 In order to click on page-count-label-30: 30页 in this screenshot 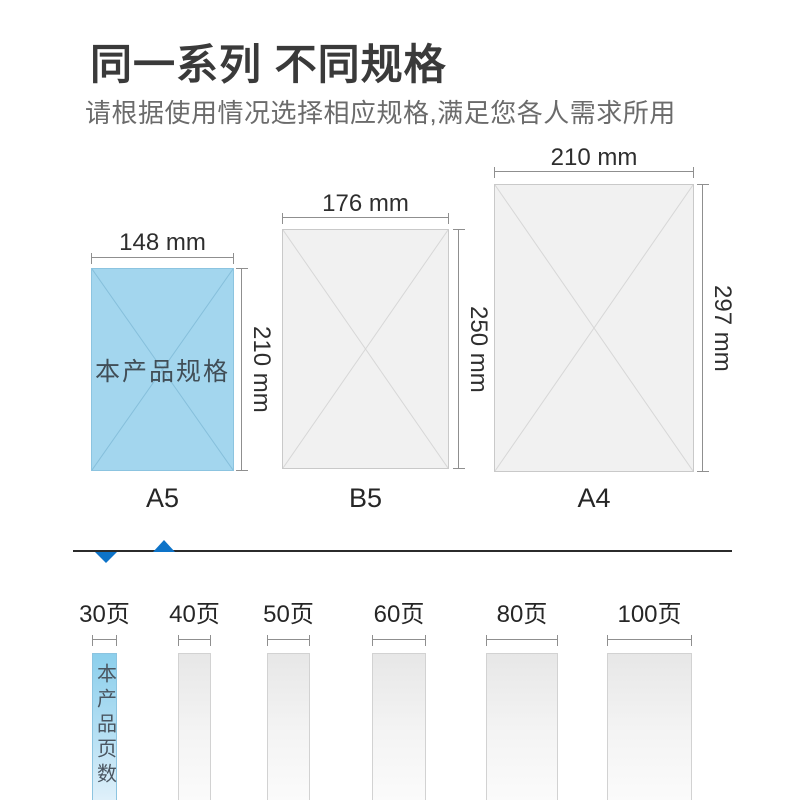, I will do `click(104, 614)`.